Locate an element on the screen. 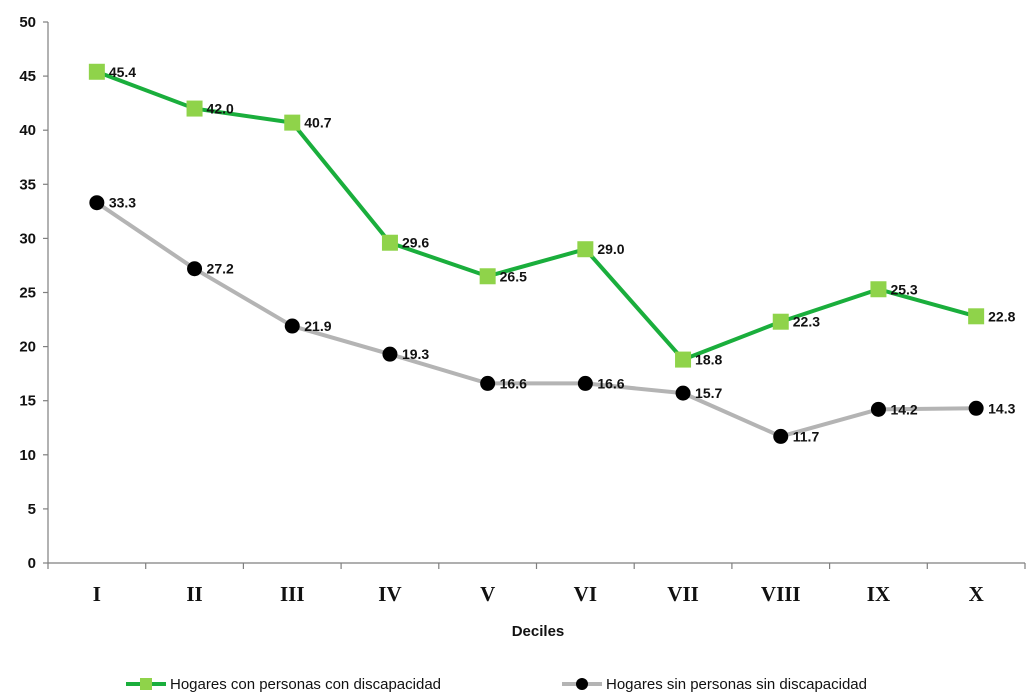 This screenshot has height=696, width=1031. x-tick-label: VII is located at coordinates (683, 594).